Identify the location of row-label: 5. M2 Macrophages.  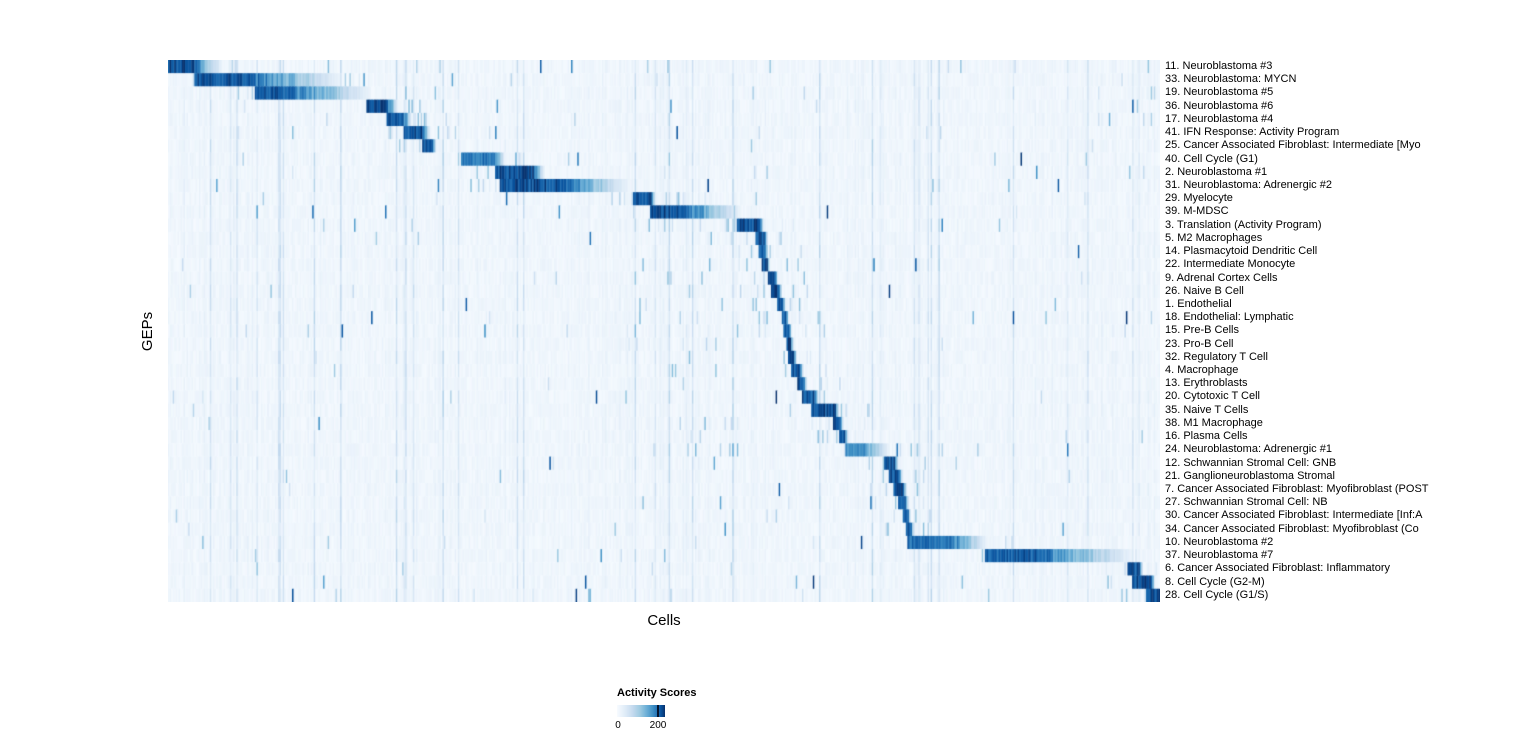
(1214, 237).